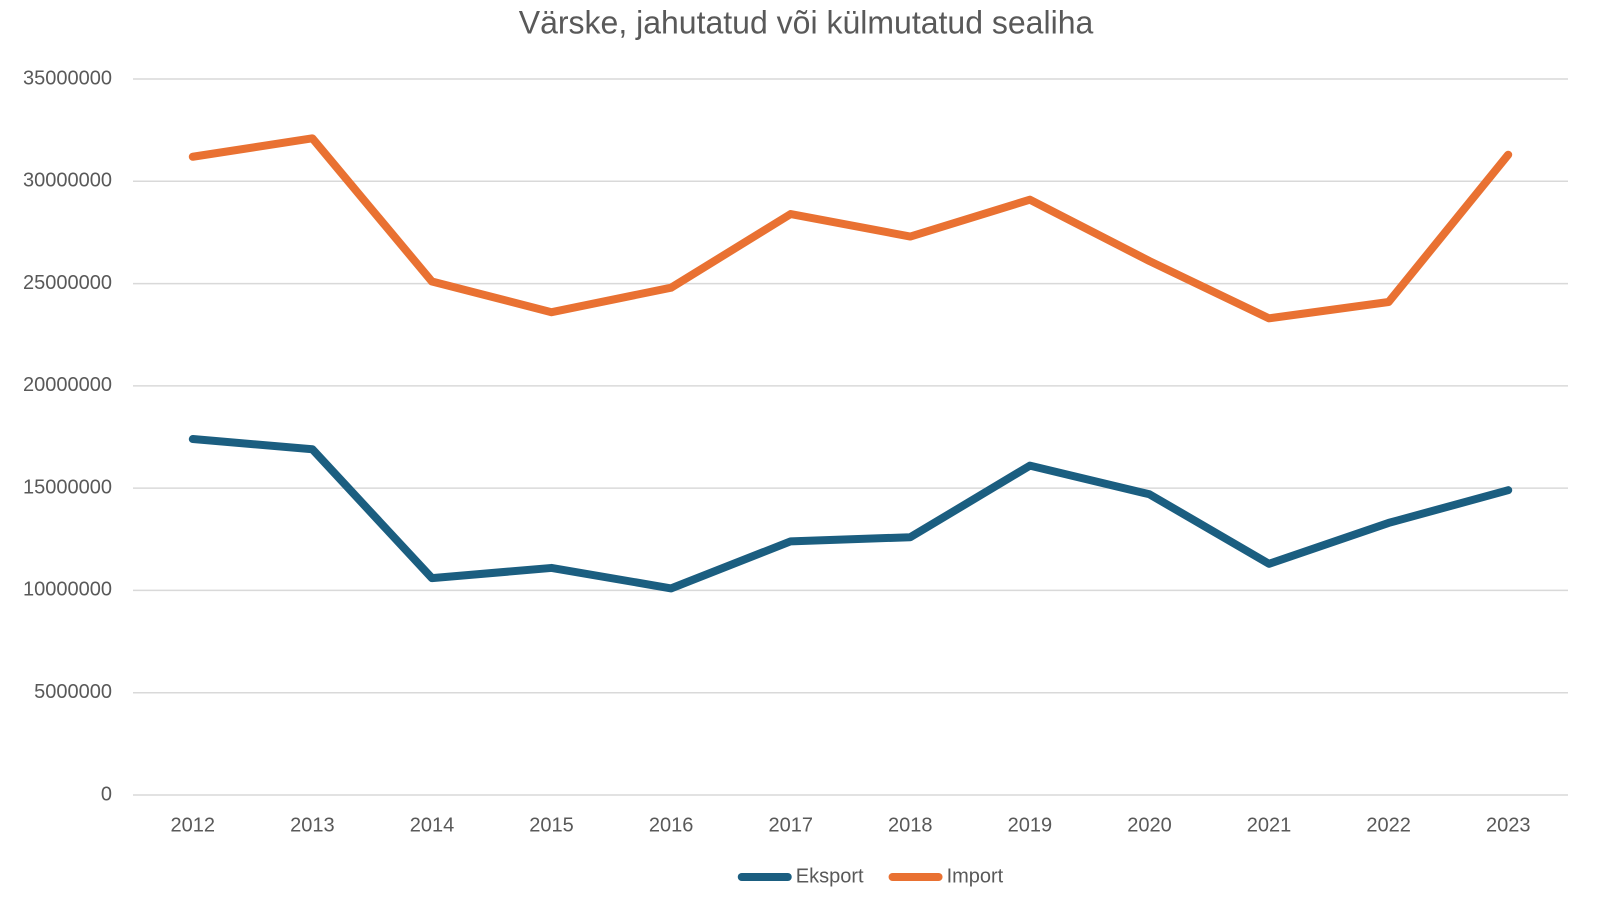  Describe the element at coordinates (830, 876) in the screenshot. I see `legend-label: Eksport` at that location.